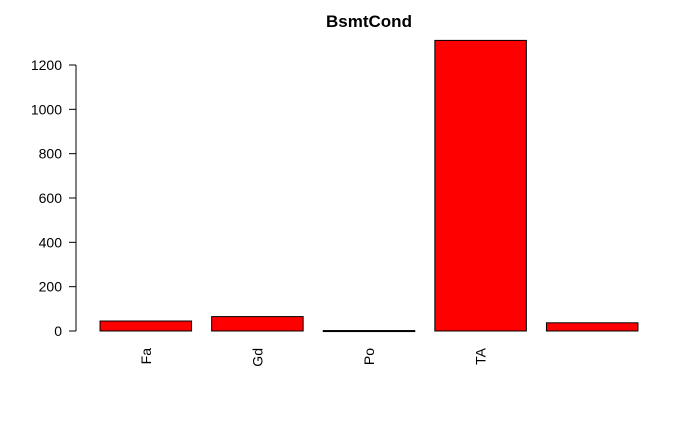 This screenshot has width=700, height=432. Describe the element at coordinates (480, 185) in the screenshot. I see `bar-ta` at that location.